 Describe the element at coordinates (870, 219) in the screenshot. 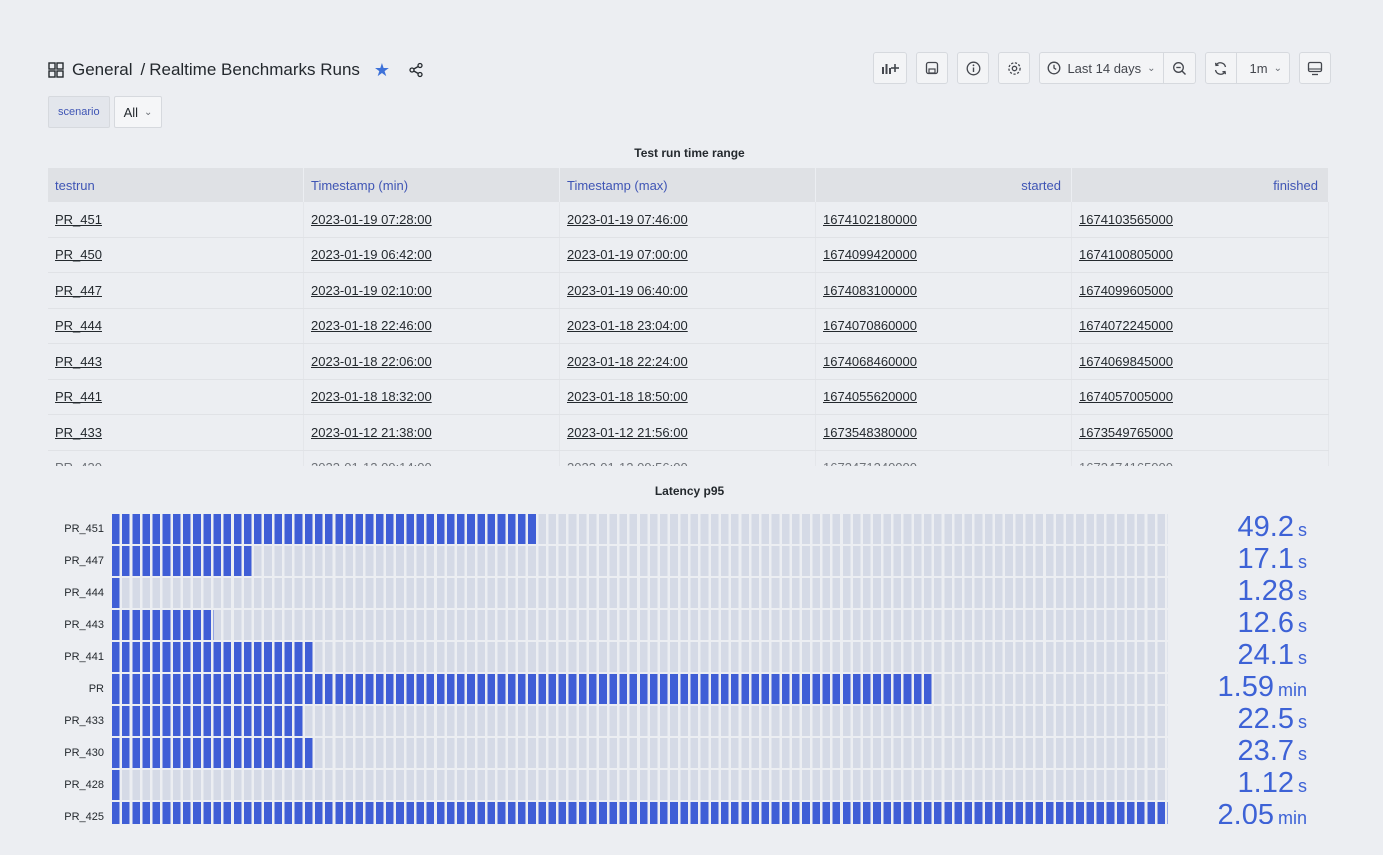

I see `cell-link-started: 1674102180000` at that location.